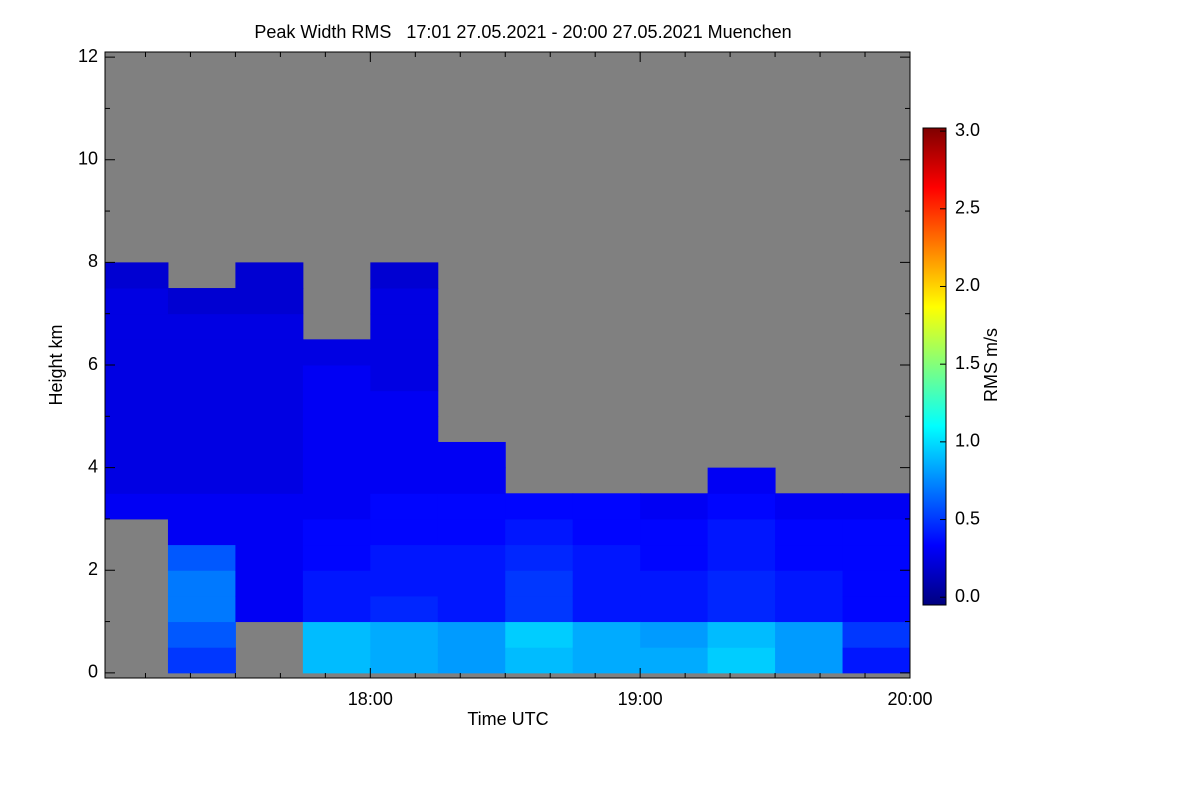 This screenshot has height=805, width=1200. What do you see at coordinates (93, 569) in the screenshot?
I see `y-tick-label: 2` at bounding box center [93, 569].